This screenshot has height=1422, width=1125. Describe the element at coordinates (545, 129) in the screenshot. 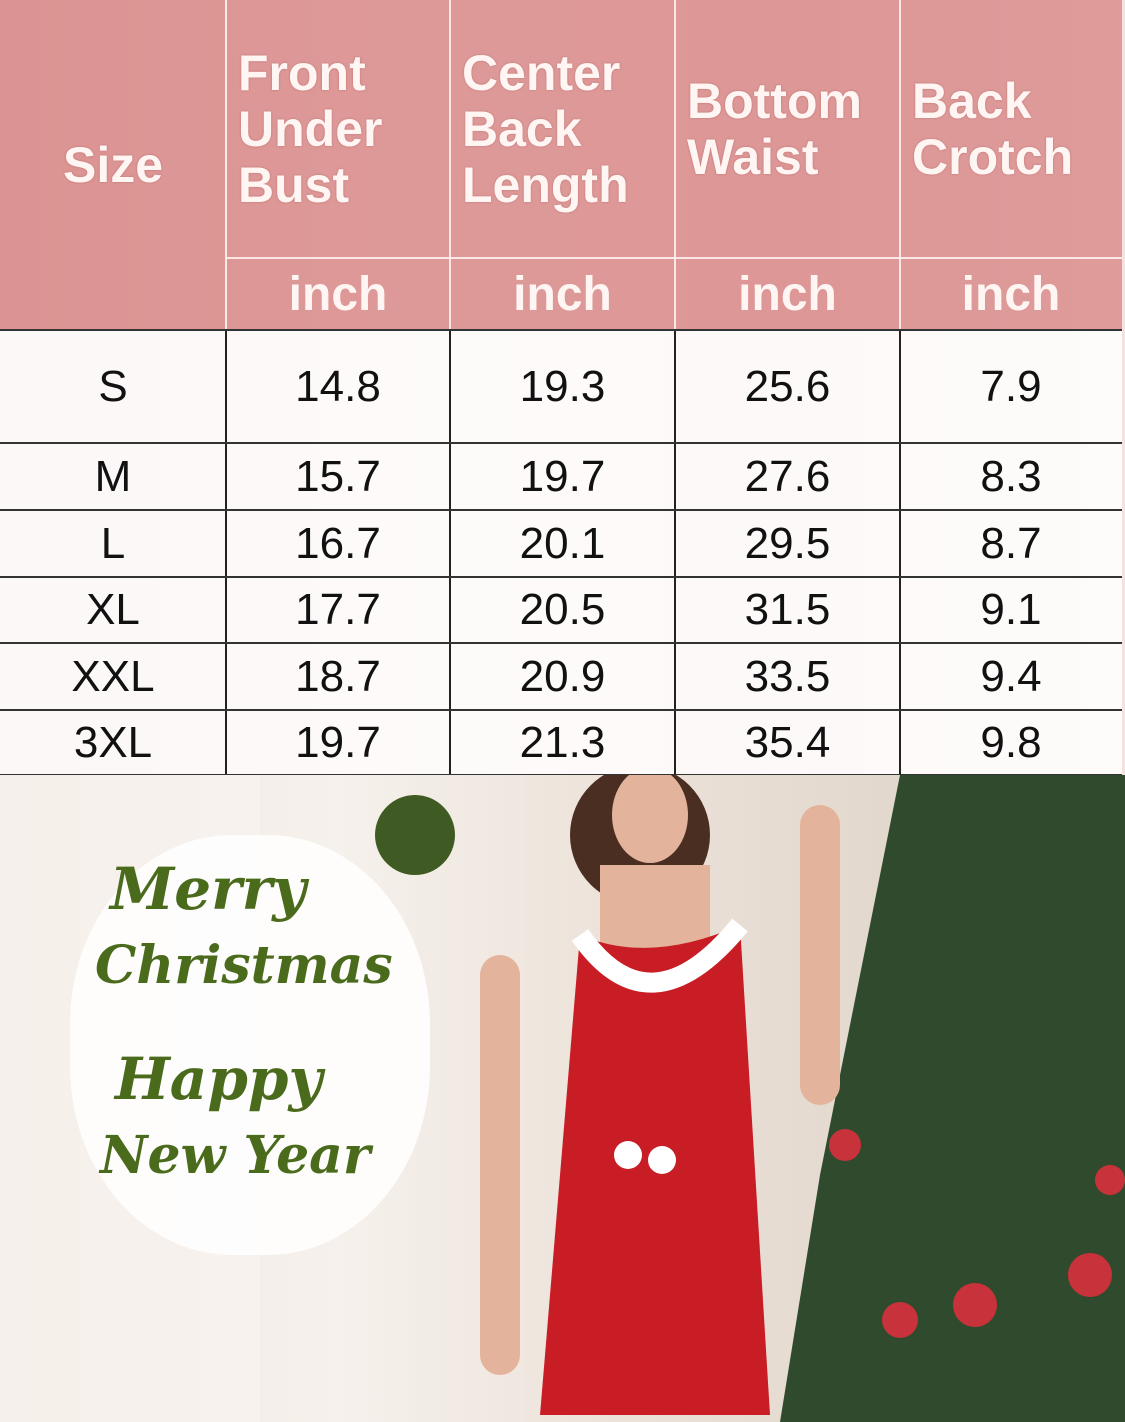

I see `header-center-back-length: Center Back Length` at that location.